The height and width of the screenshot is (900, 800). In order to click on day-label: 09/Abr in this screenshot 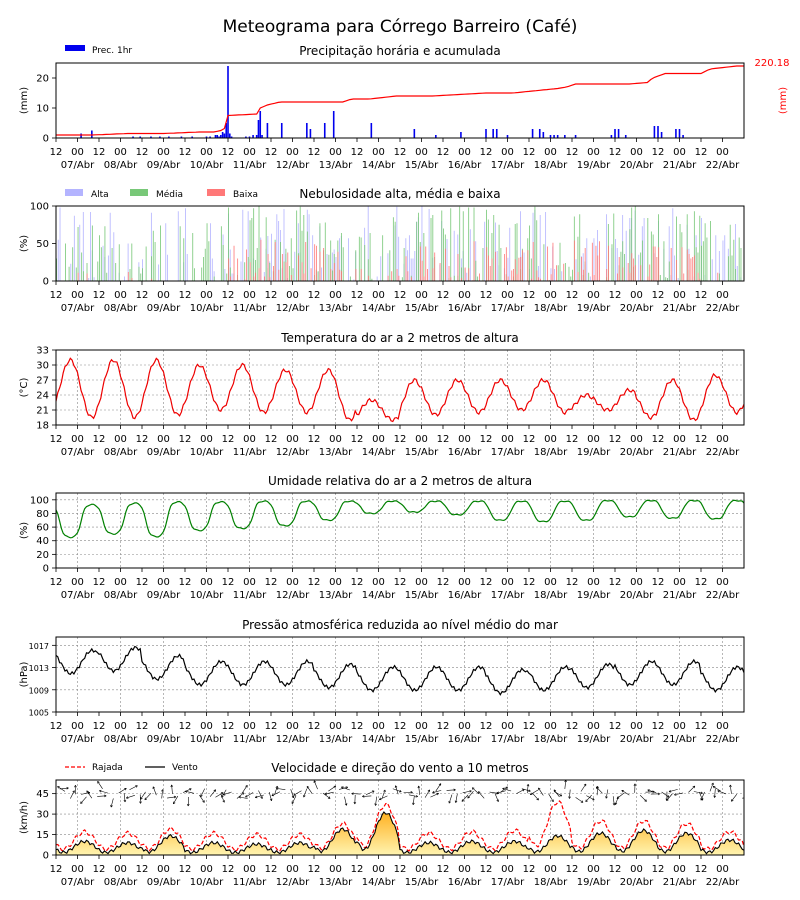, I will do `click(164, 595)`.